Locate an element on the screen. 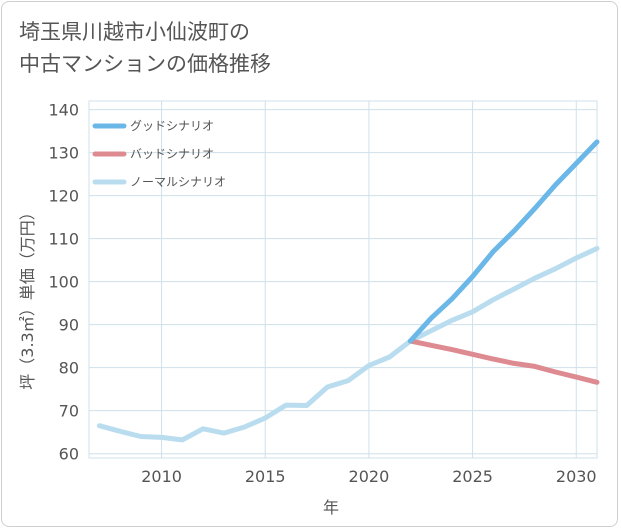 Image resolution: width=621 pixels, height=530 pixels. x-tick-label: 2030 is located at coordinates (576, 476).